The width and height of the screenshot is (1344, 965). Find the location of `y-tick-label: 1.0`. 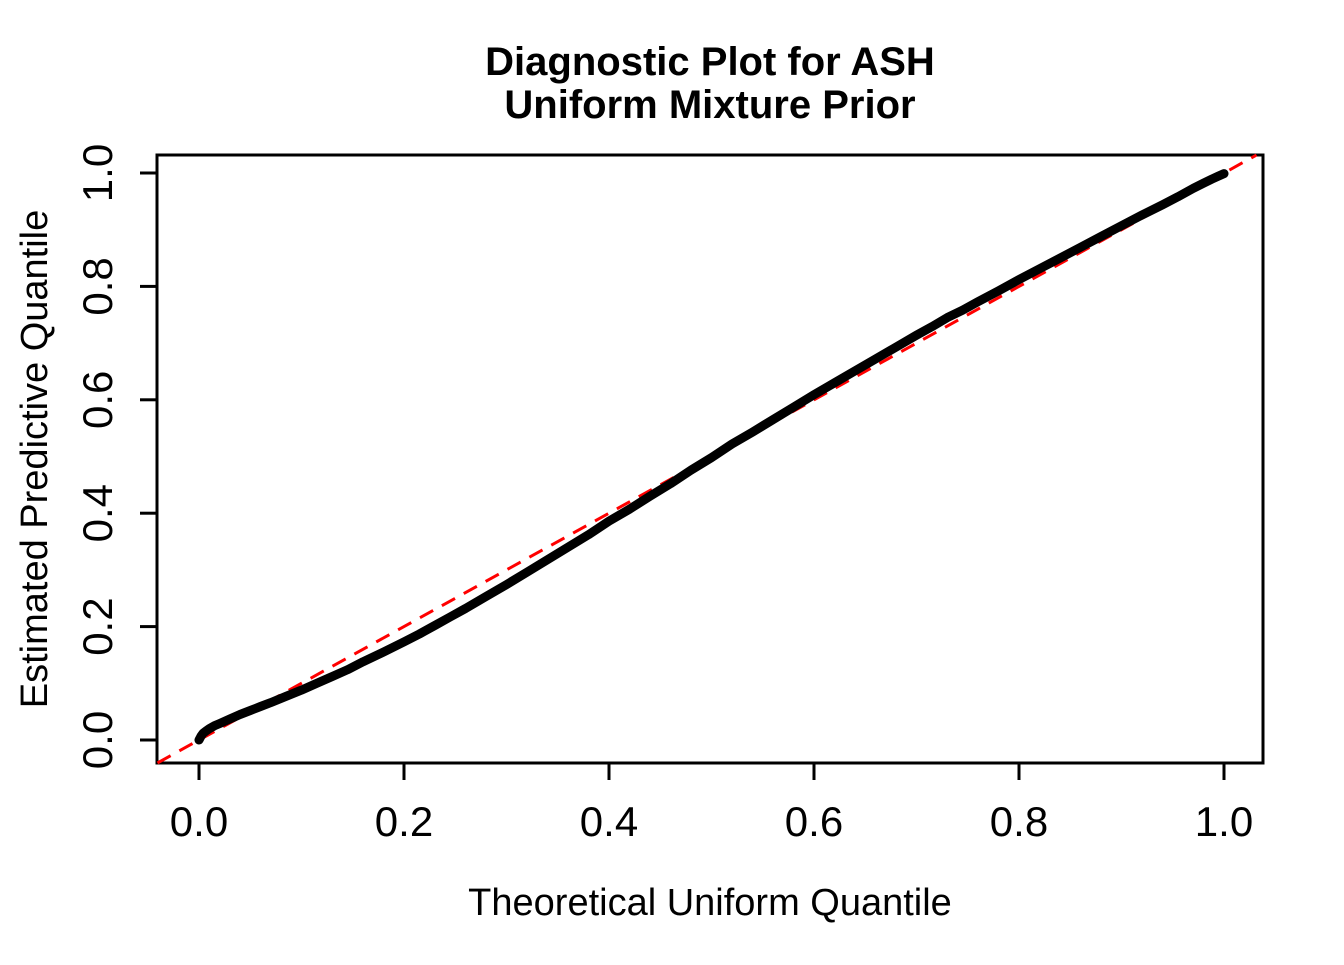

y-tick-label: 1.0 is located at coordinates (97, 173).